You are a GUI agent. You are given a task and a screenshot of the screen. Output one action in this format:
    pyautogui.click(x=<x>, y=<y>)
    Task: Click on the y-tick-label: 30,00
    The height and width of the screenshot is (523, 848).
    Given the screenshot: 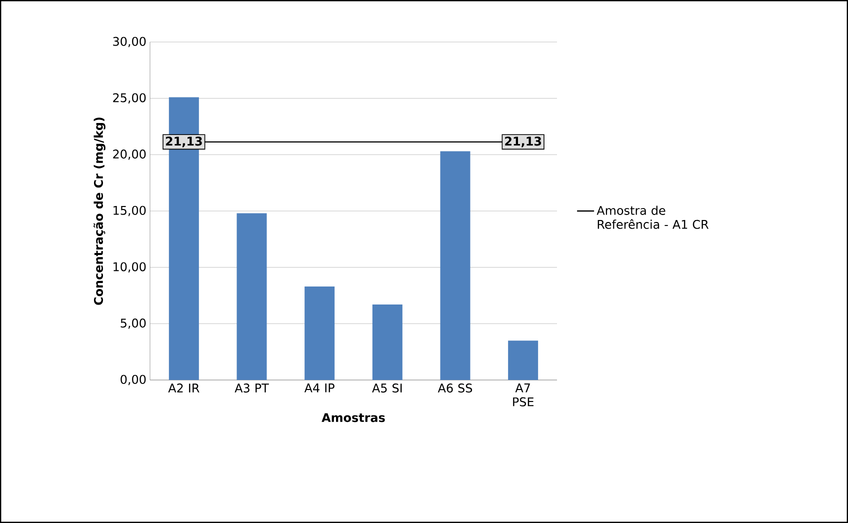 What is the action you would take?
    pyautogui.click(x=129, y=42)
    